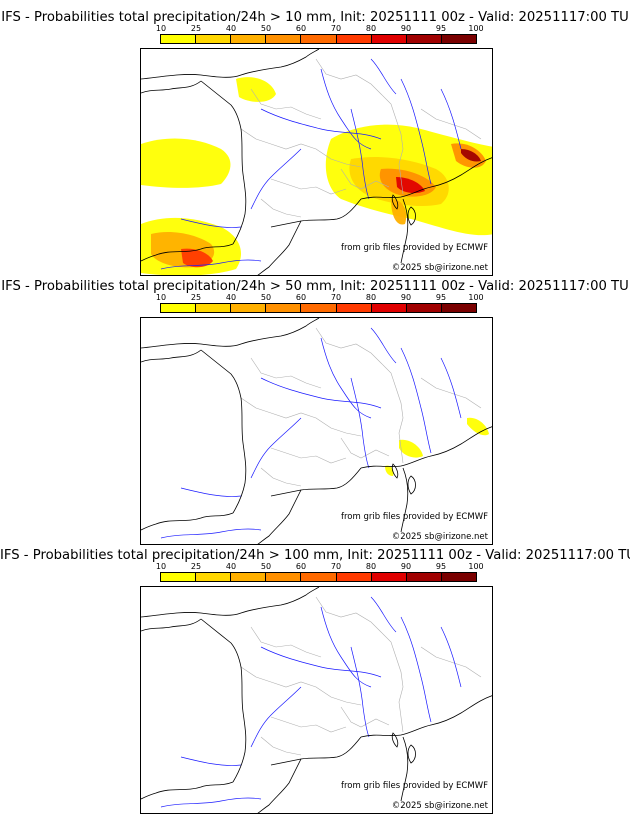 The height and width of the screenshot is (828, 630). I want to click on colorbar-ticks: 10 25 40 50 60 70 80 90 95 100, so click(320, 29).